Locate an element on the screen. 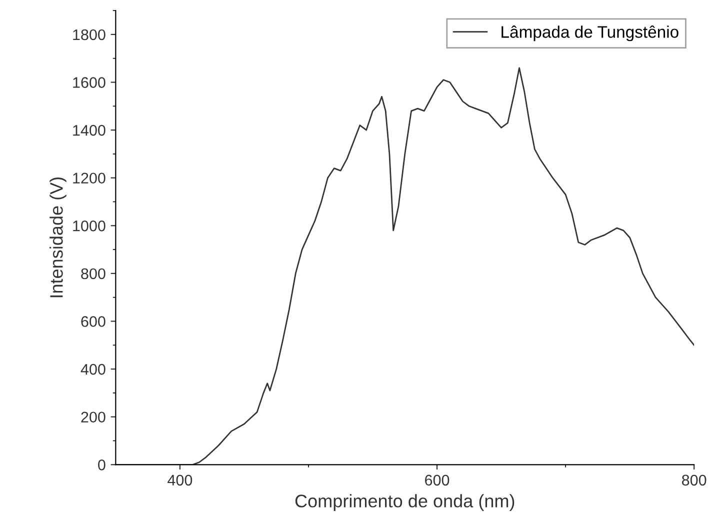 This screenshot has height=528, width=723. y-tick-label: 1600 is located at coordinates (89, 82).